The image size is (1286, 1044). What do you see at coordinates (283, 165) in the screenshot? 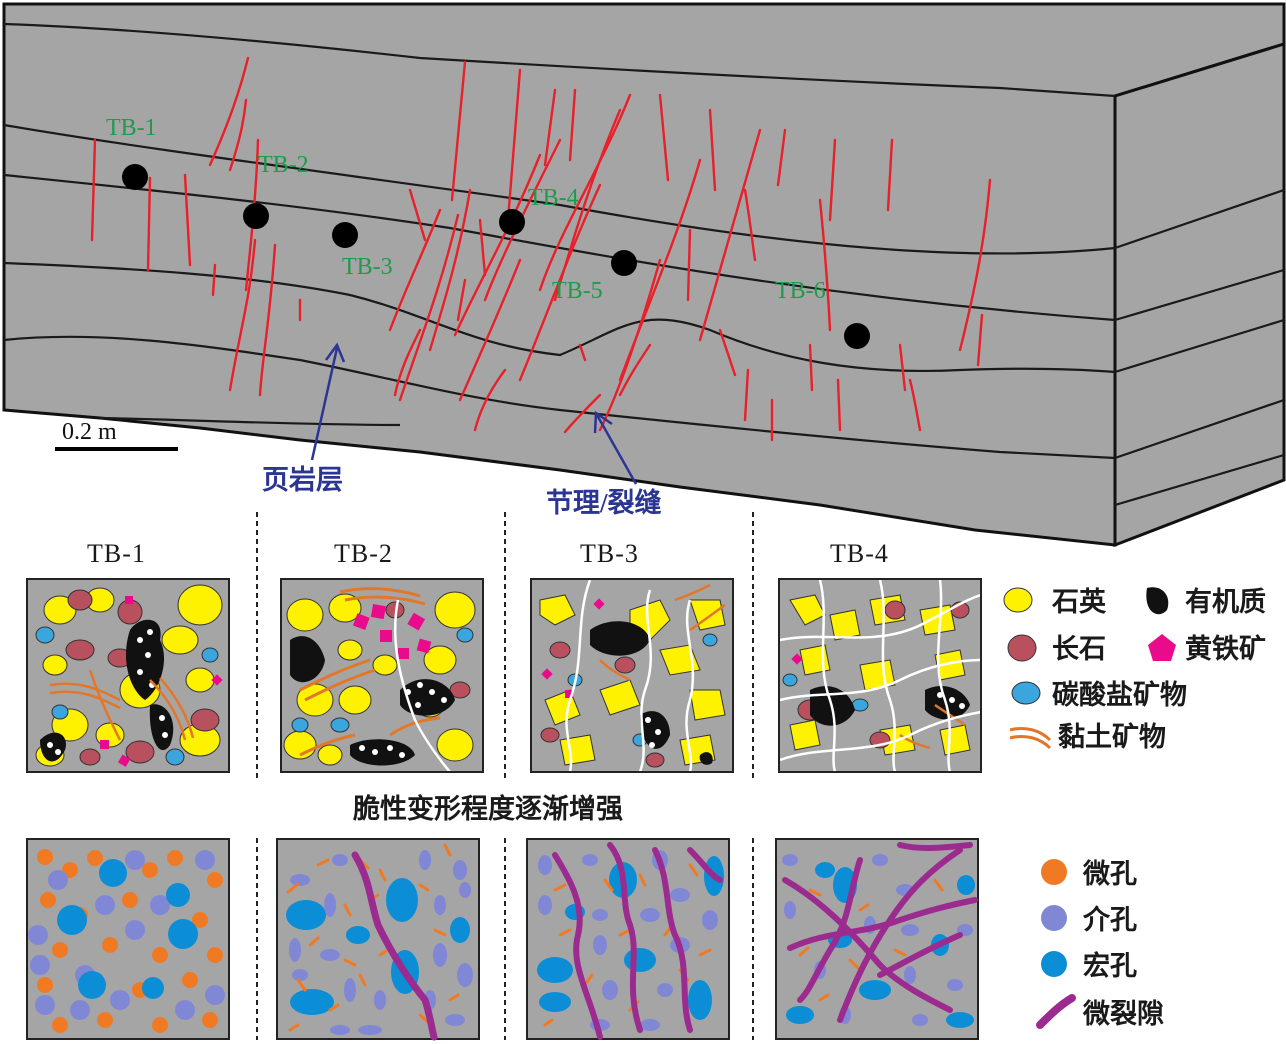
I see `label-tb2: TB-2` at bounding box center [283, 165].